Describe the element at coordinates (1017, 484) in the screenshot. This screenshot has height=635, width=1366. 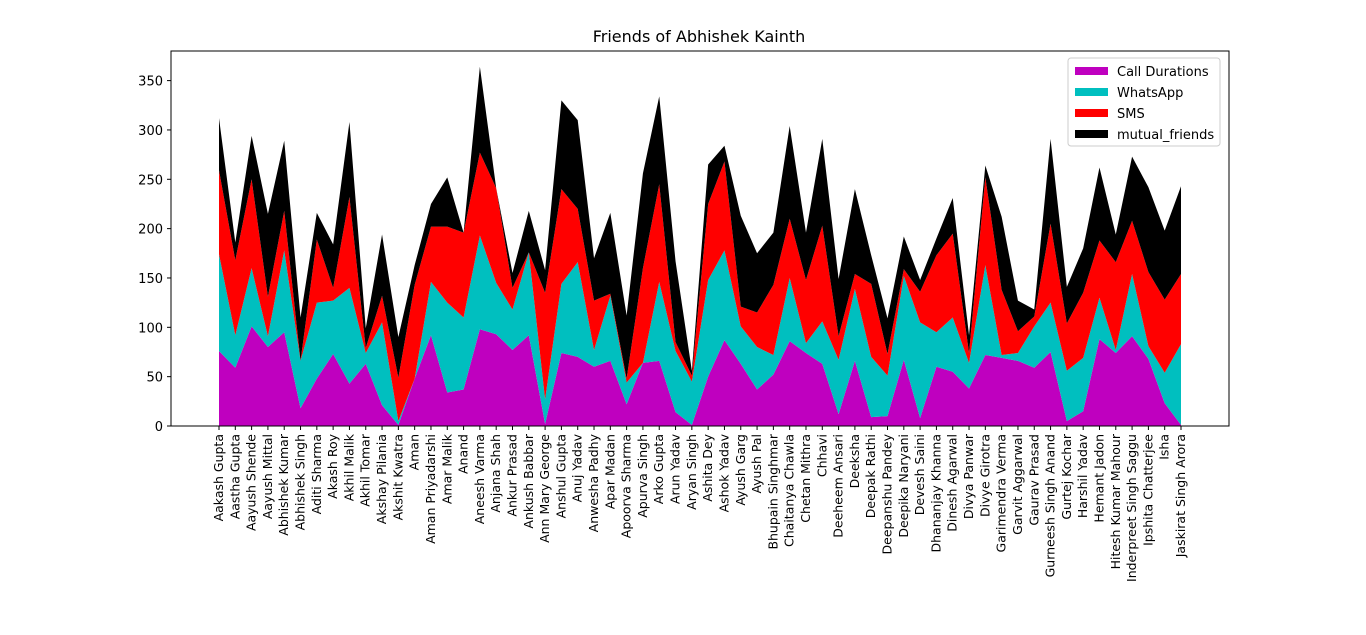
I see `x-tick-label: Garvit Aggarwal` at that location.